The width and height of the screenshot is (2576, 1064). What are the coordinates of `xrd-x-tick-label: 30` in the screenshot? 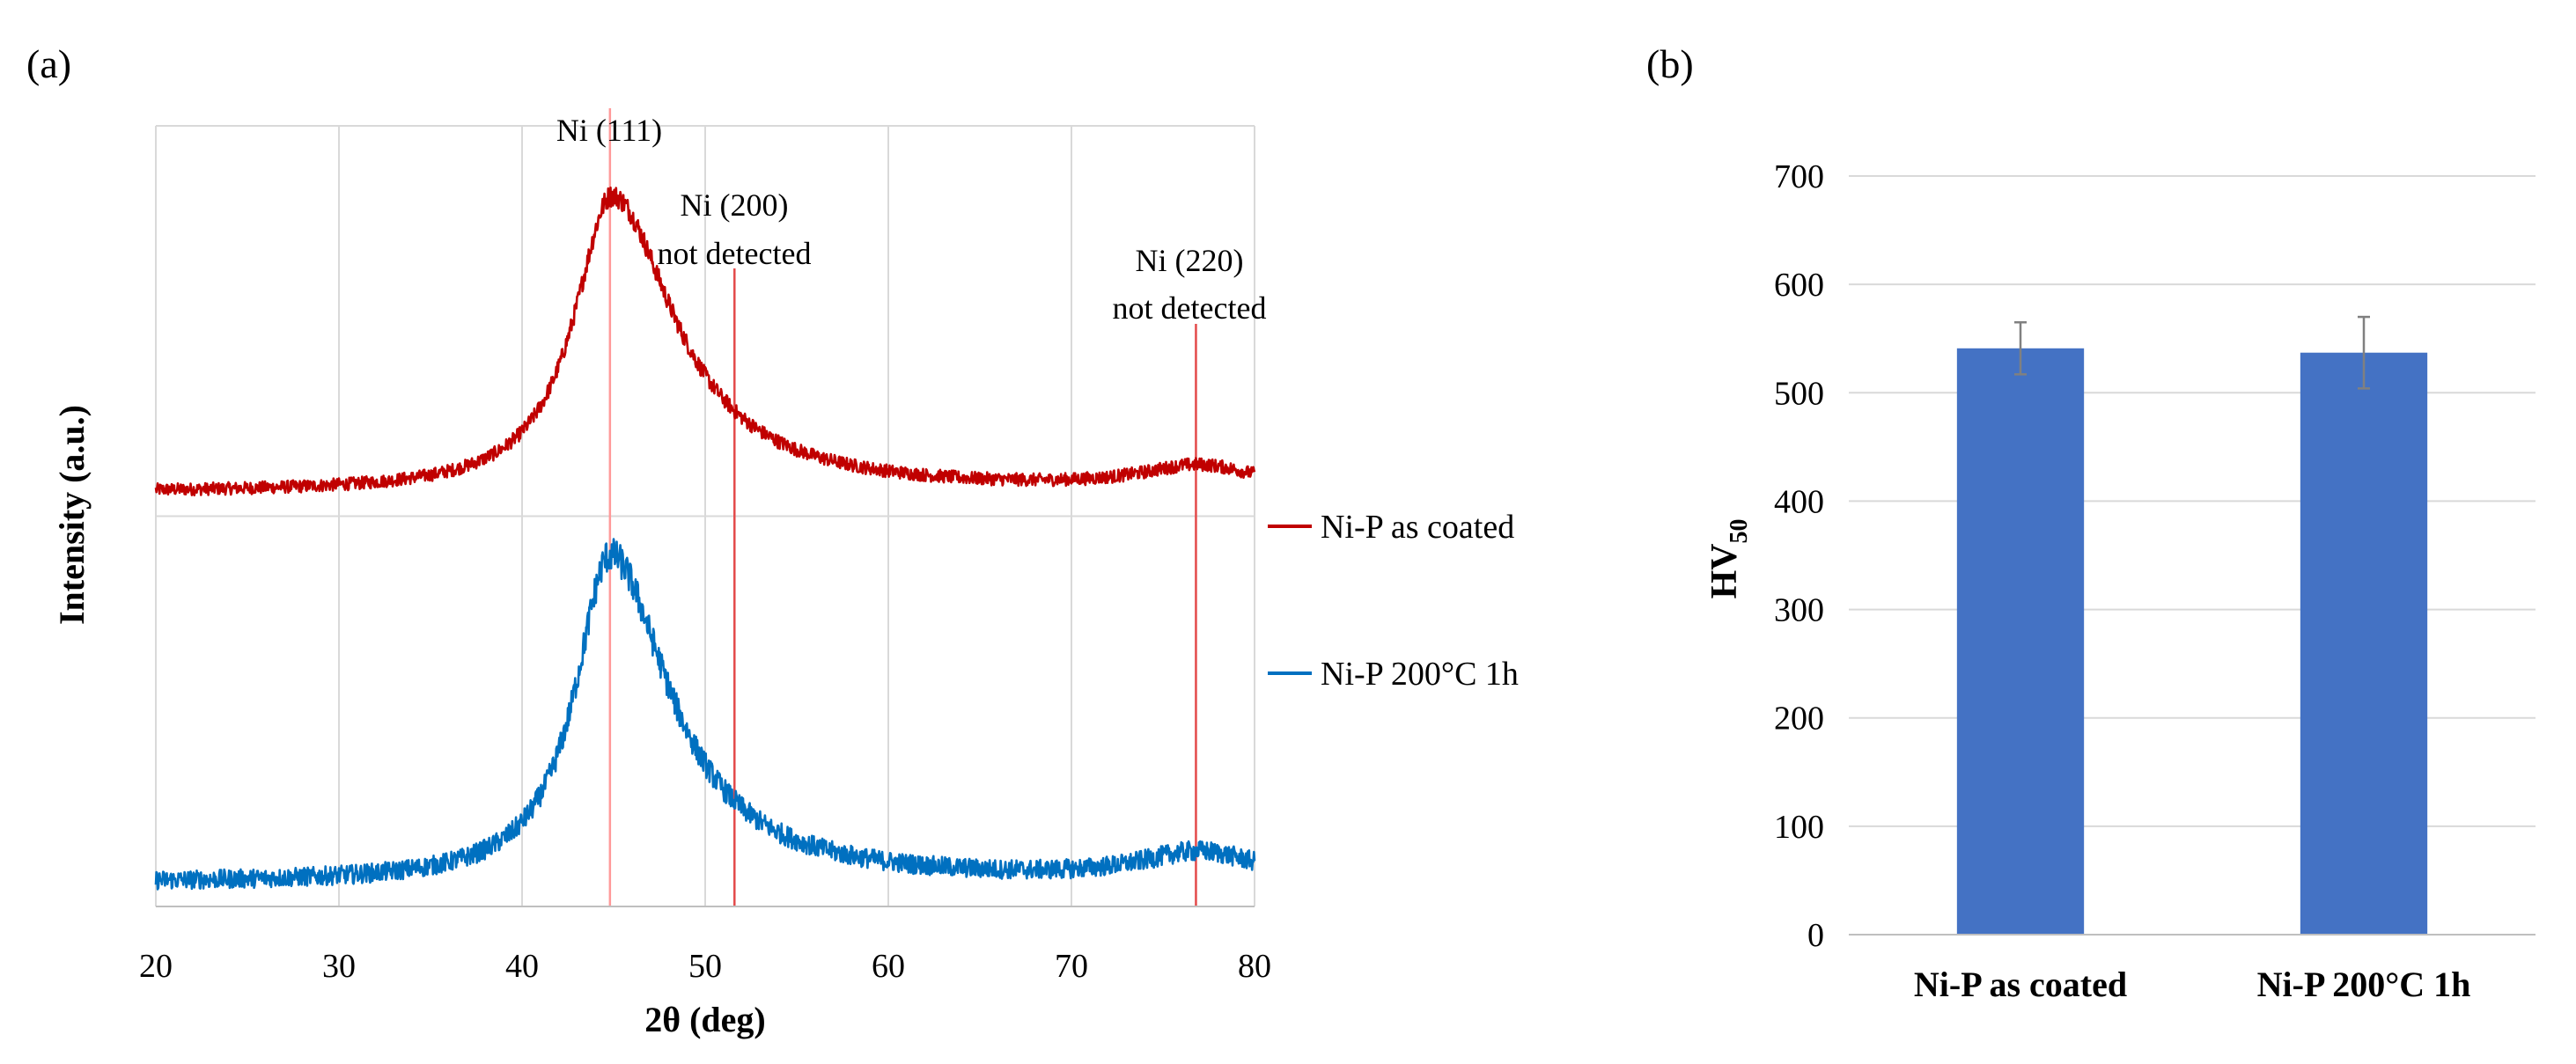 It's located at (339, 966).